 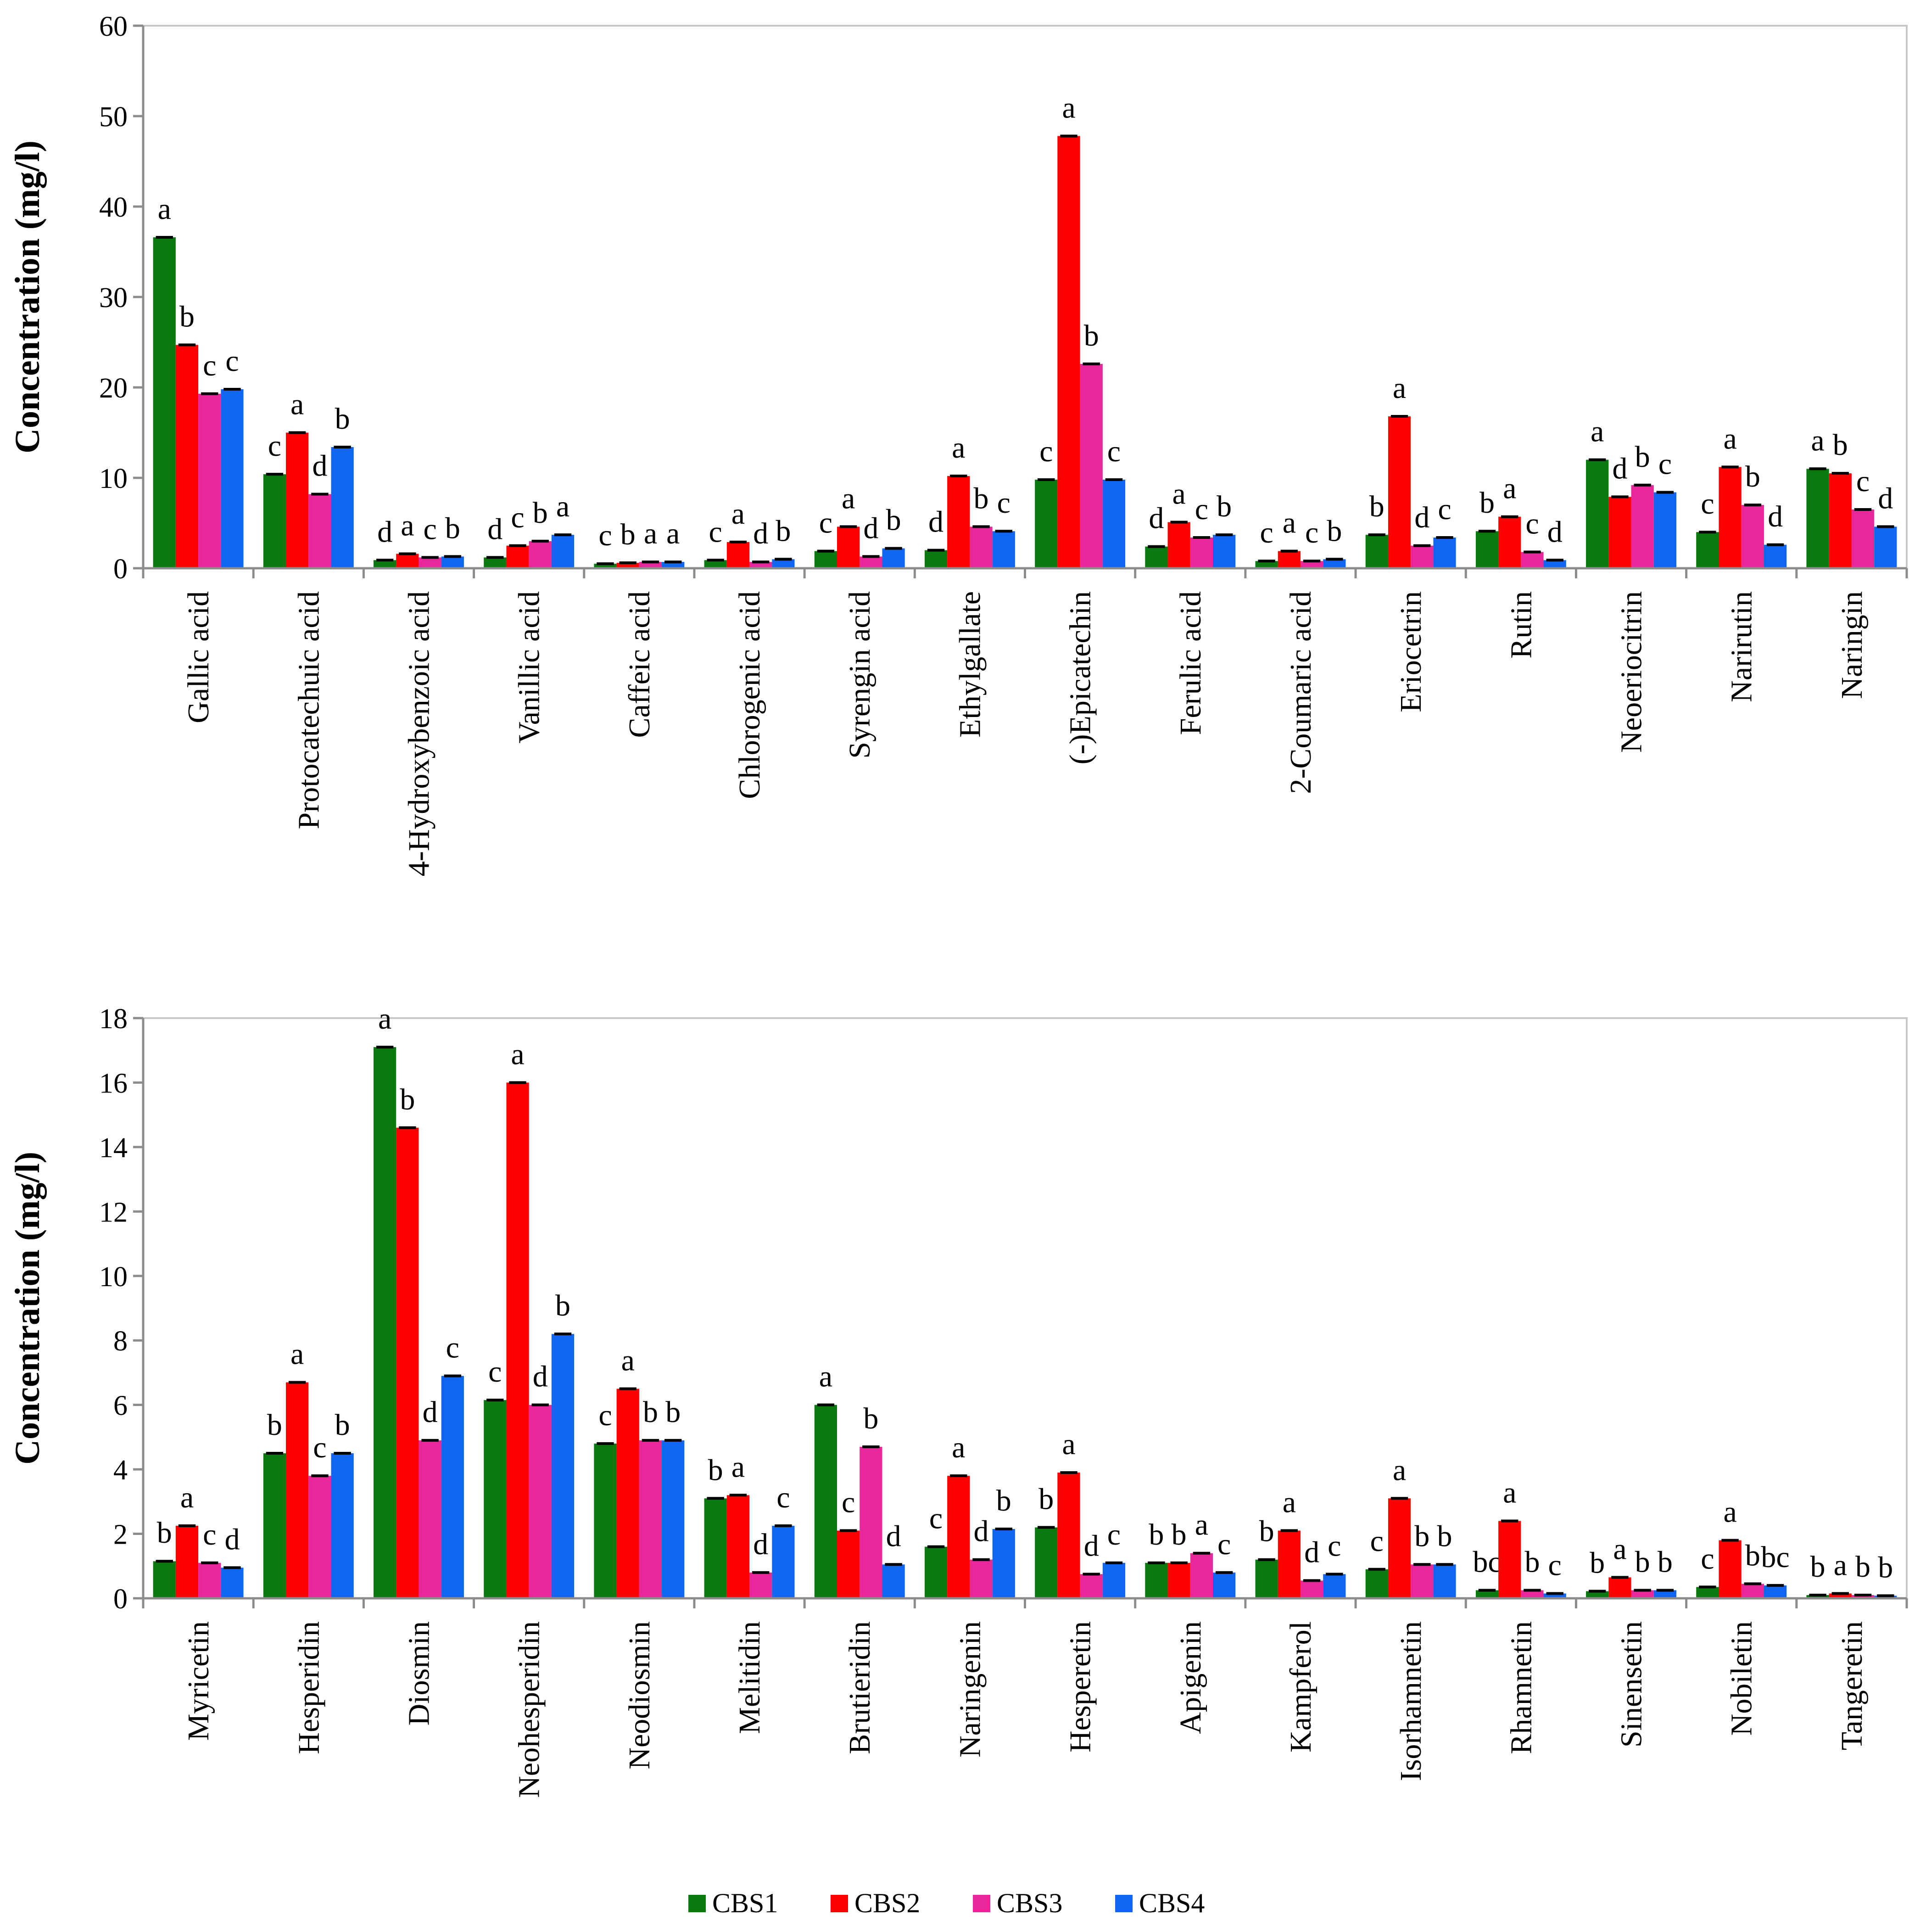 I want to click on y-axis-title: Concentration (mg/l), so click(x=27, y=297).